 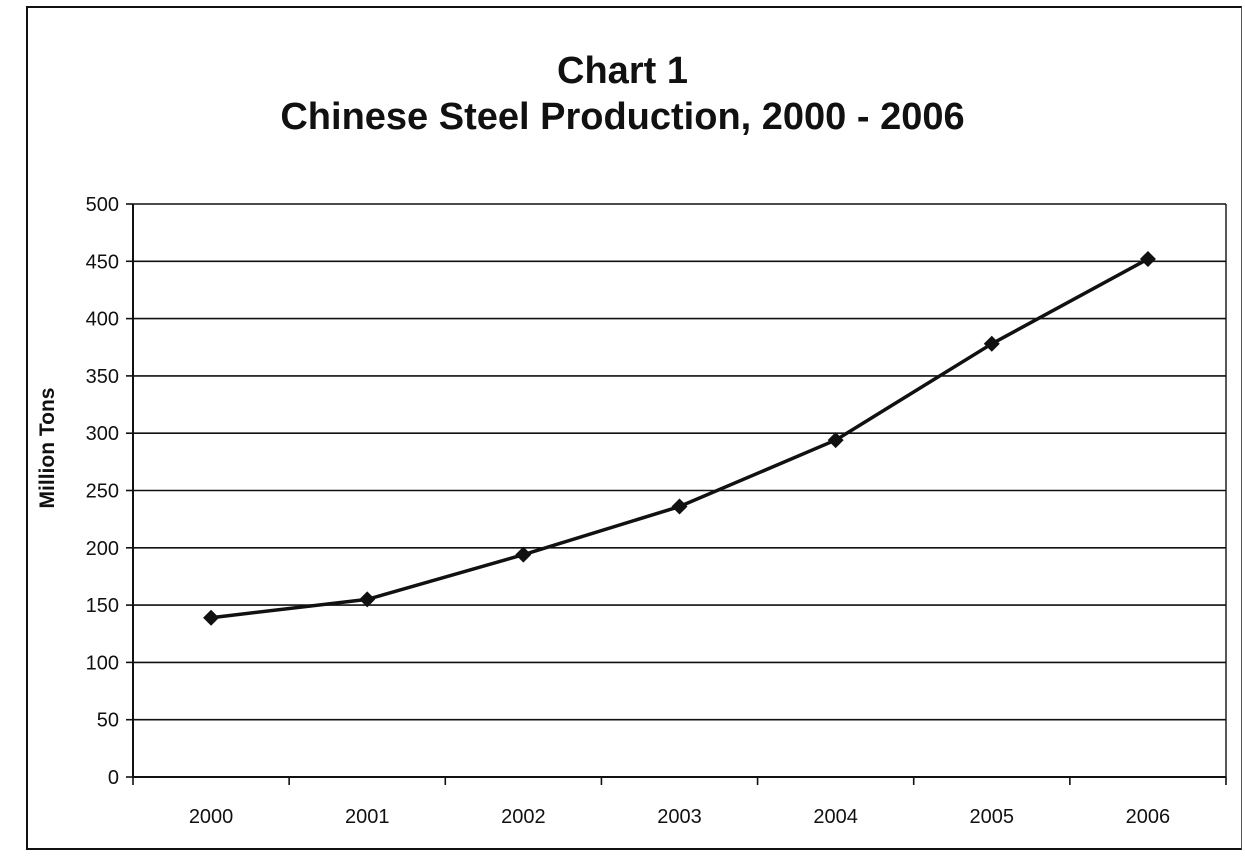 What do you see at coordinates (835, 817) in the screenshot?
I see `x-tick-label: 2004` at bounding box center [835, 817].